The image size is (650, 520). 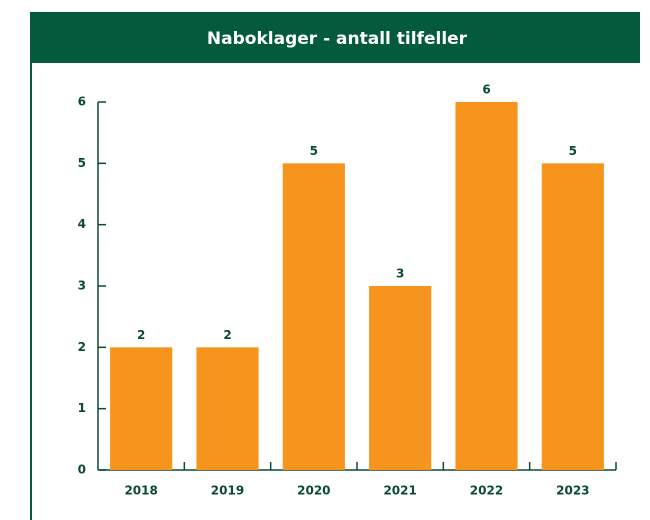 What do you see at coordinates (140, 491) in the screenshot?
I see `x-tick-label: 2018` at bounding box center [140, 491].